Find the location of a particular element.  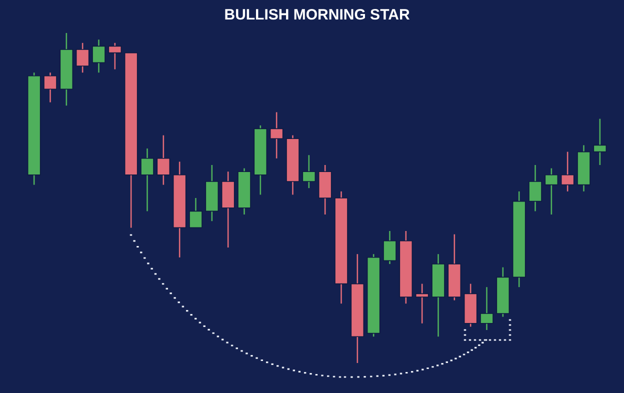

chart-title: BULLISH MORNING STAR is located at coordinates (317, 15).